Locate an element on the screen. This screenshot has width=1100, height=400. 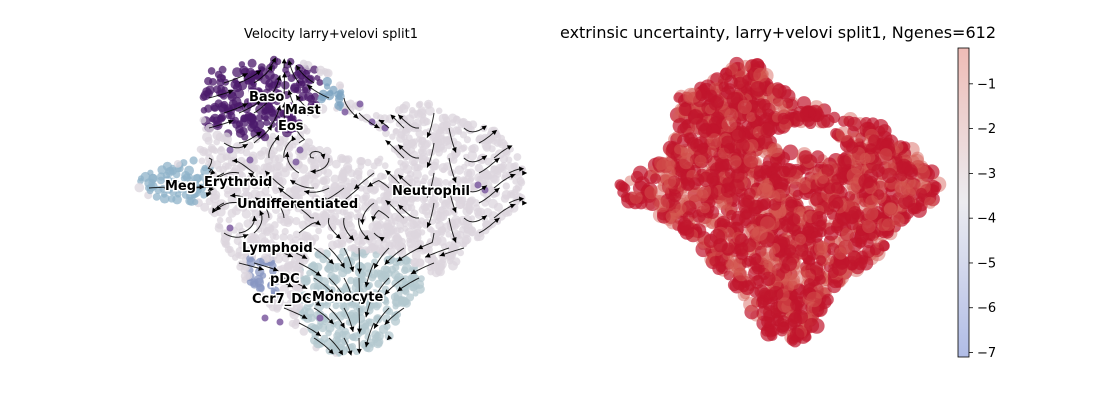
colorbar-tick-label: −6 is located at coordinates (986, 308).